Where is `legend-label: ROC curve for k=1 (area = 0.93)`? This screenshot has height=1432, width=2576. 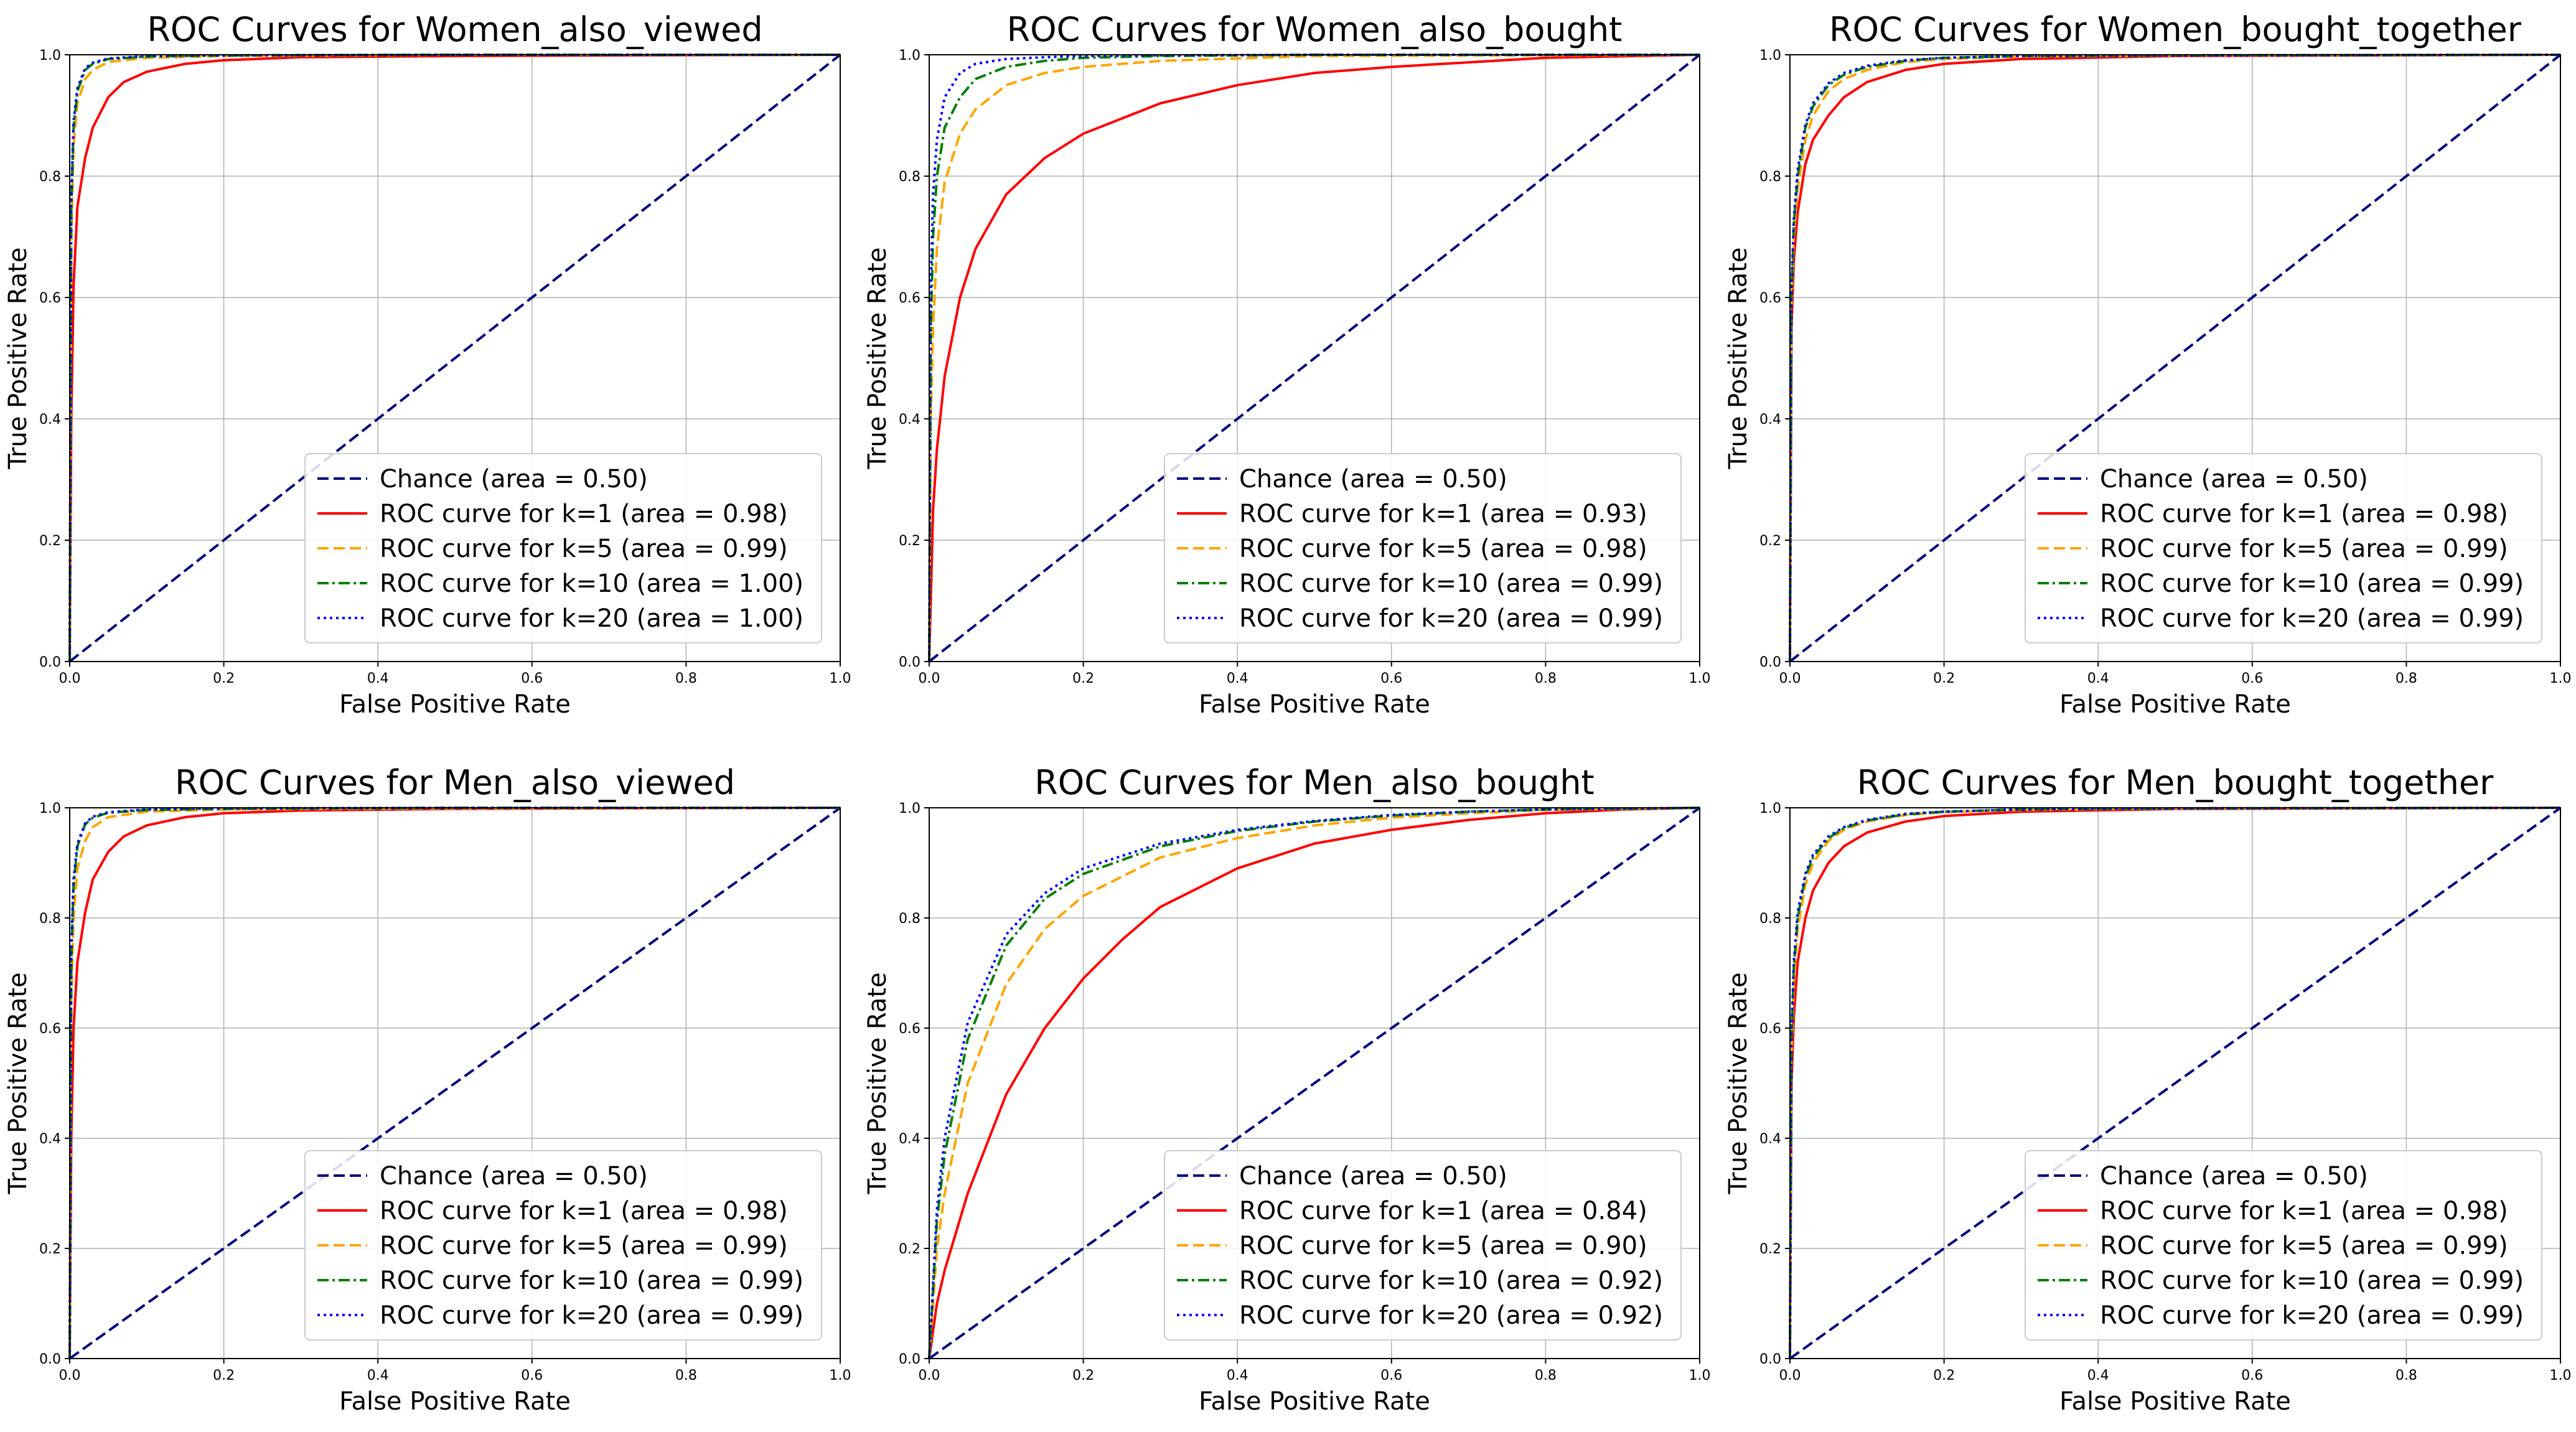 legend-label: ROC curve for k=1 (area = 0.93) is located at coordinates (1443, 514).